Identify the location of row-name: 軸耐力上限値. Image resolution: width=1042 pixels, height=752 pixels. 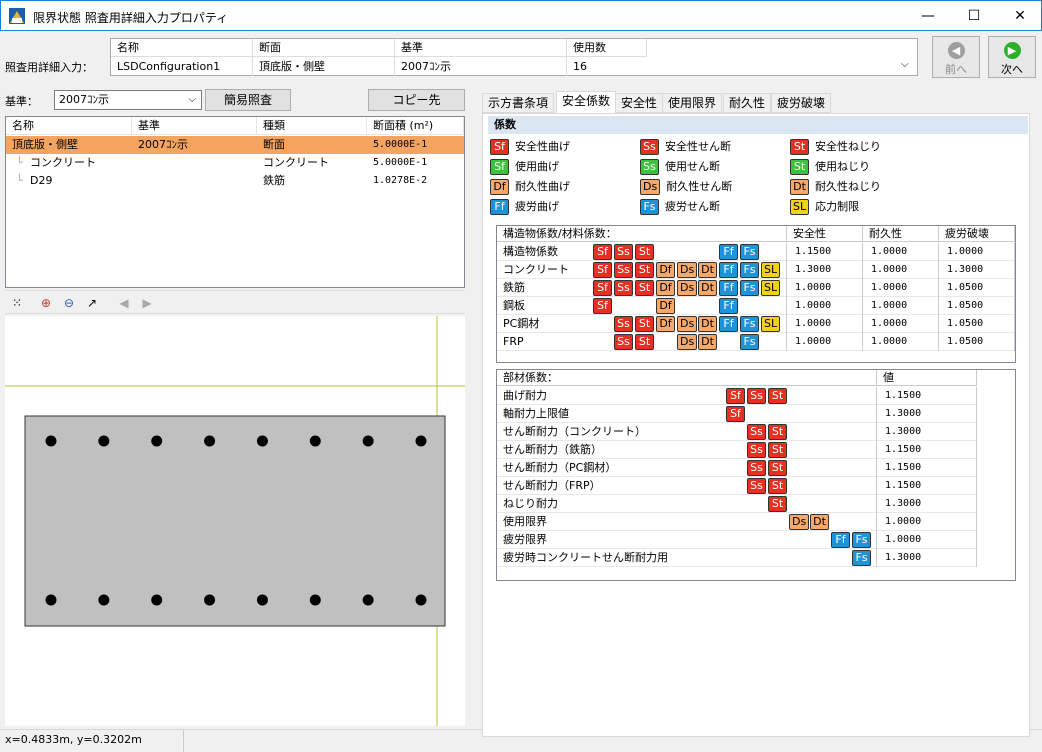
(536, 413).